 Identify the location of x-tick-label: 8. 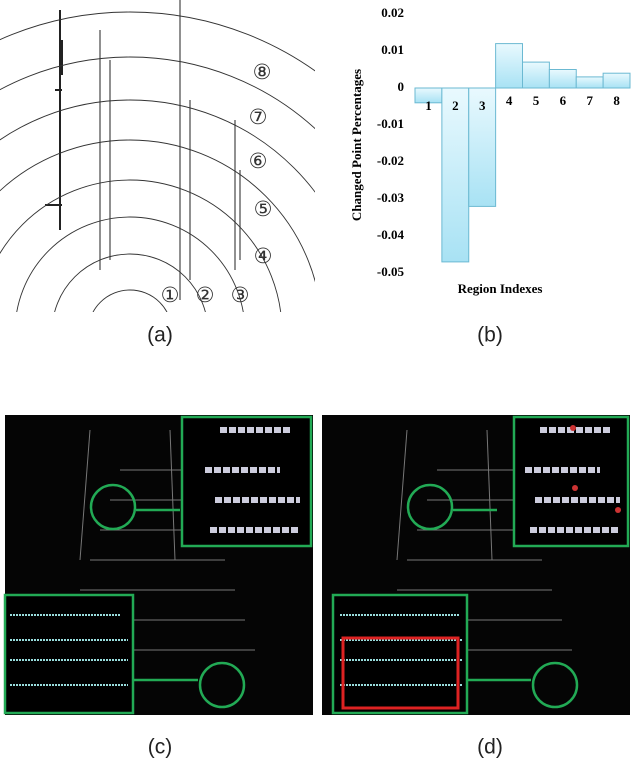
(616, 100).